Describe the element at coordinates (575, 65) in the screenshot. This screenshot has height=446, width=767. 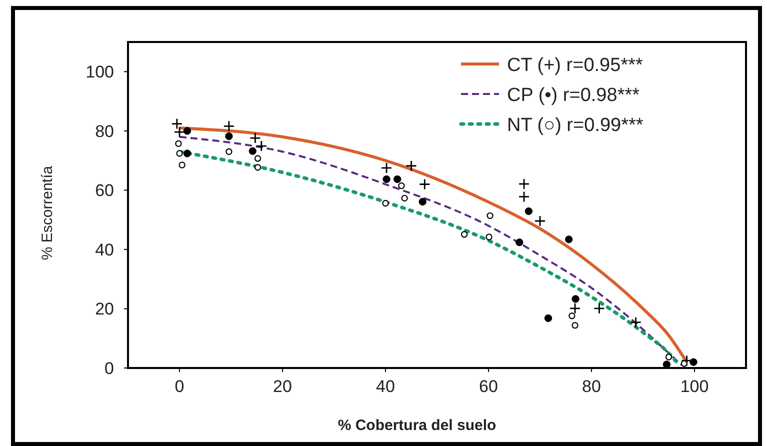
I see `legend-label: CT (+) r=0.95***` at that location.